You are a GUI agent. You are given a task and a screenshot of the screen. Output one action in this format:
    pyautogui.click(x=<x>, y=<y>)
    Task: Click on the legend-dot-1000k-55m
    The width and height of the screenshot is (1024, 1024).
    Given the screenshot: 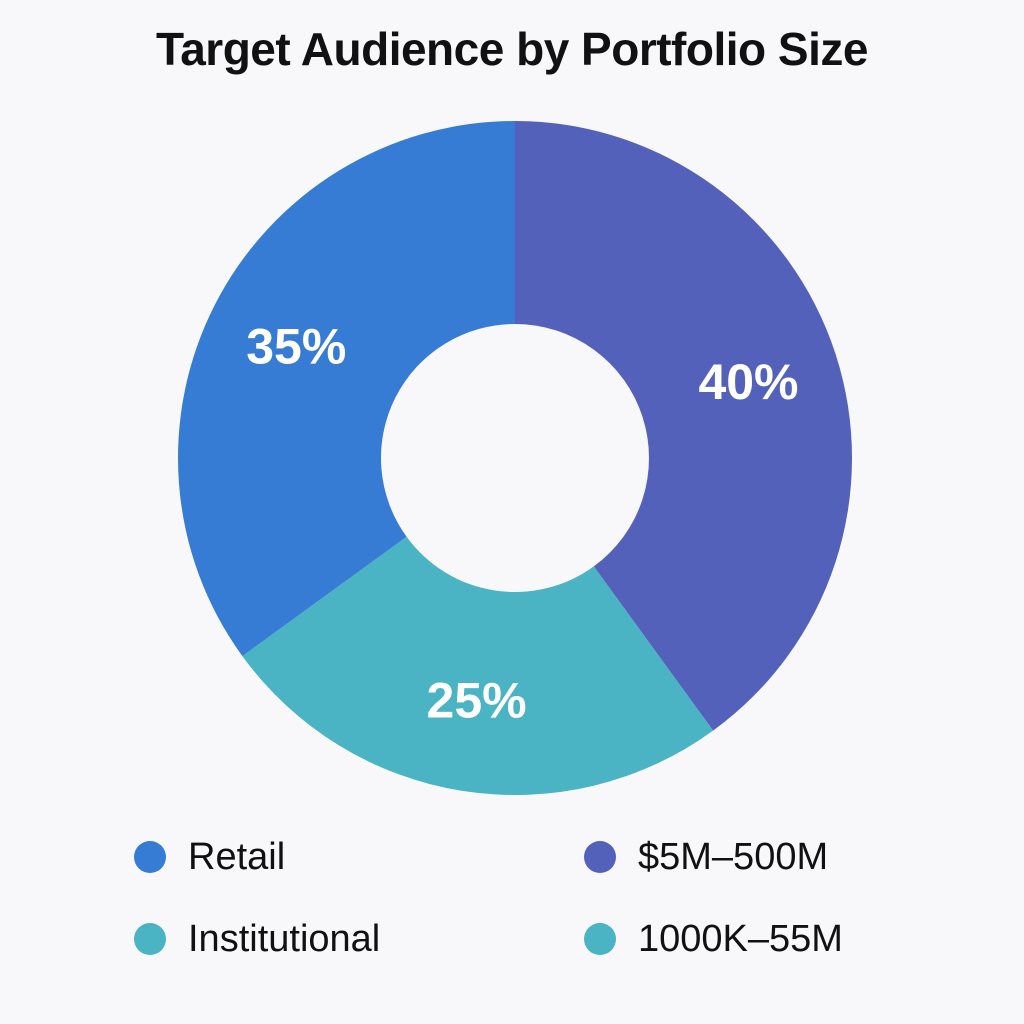 What is the action you would take?
    pyautogui.click(x=600, y=939)
    